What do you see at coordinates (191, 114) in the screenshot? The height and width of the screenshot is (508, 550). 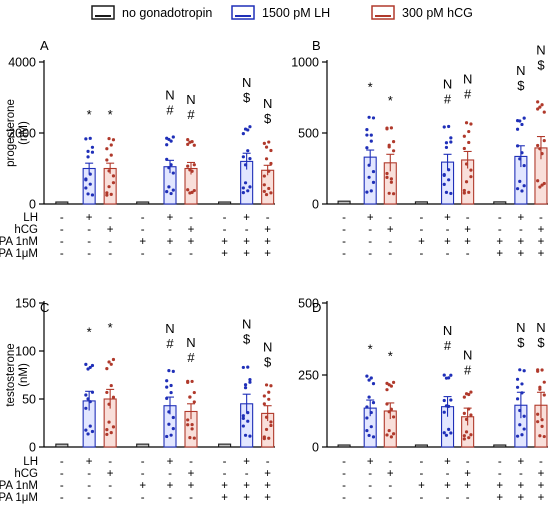 I see `annotation-label: #` at bounding box center [191, 114].